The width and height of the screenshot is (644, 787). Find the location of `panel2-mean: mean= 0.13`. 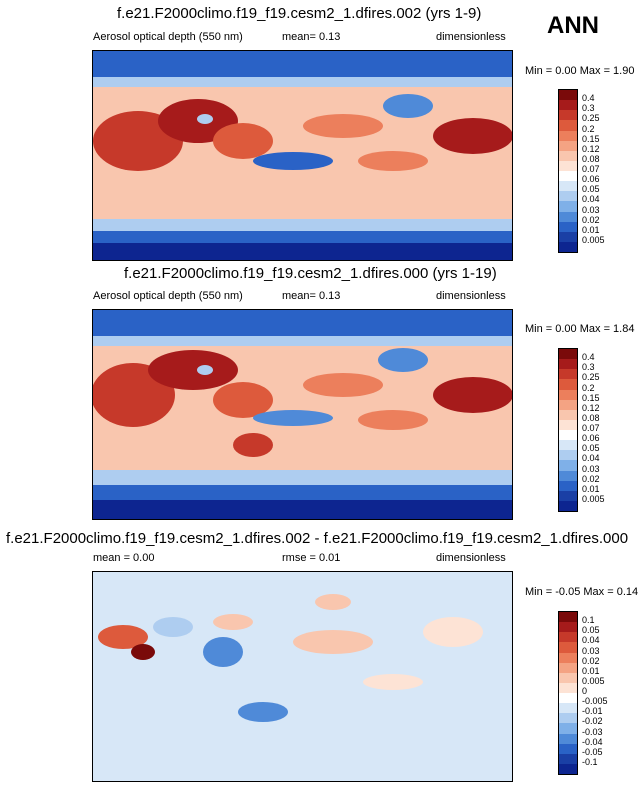

panel2-mean: mean= 0.13 is located at coordinates (311, 296).